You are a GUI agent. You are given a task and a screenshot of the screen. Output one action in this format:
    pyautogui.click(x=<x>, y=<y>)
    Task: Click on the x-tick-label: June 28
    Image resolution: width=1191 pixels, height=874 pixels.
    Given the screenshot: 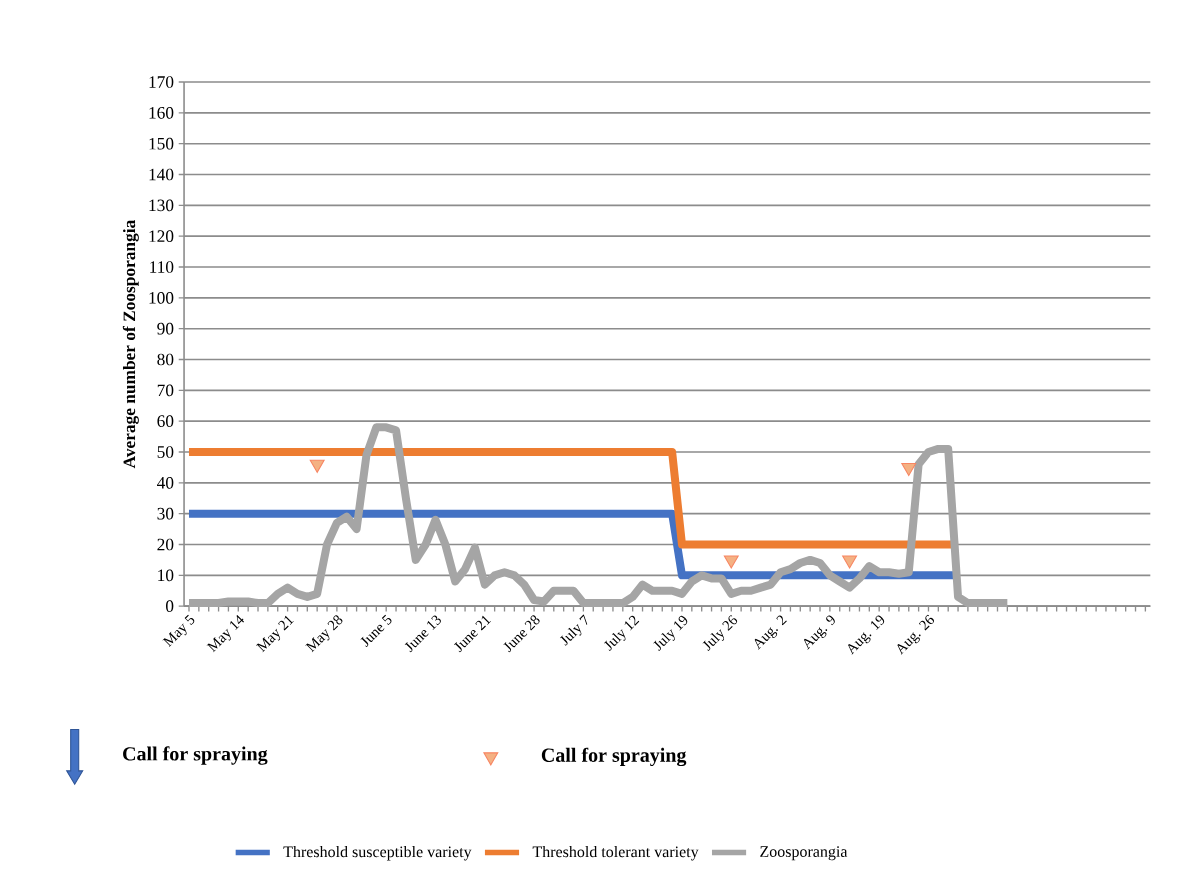 What is the action you would take?
    pyautogui.click(x=521, y=634)
    